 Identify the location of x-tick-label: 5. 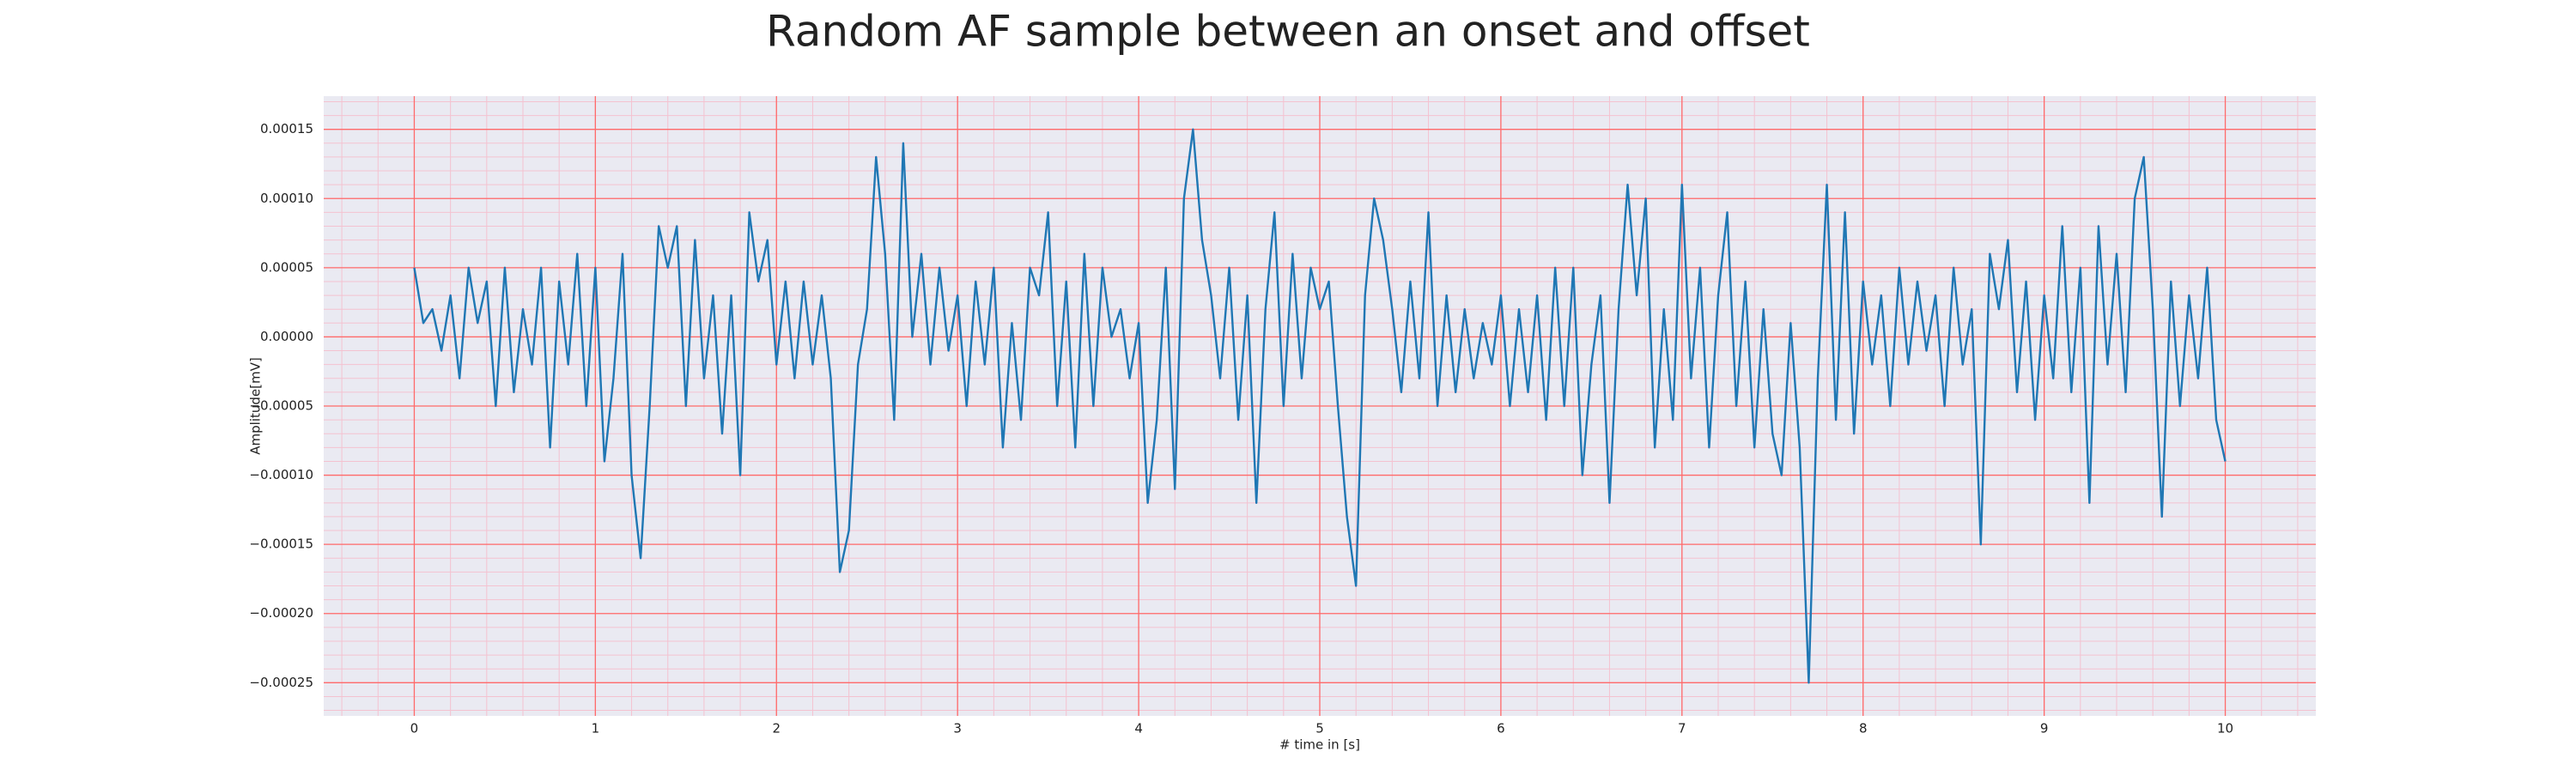
(1319, 729).